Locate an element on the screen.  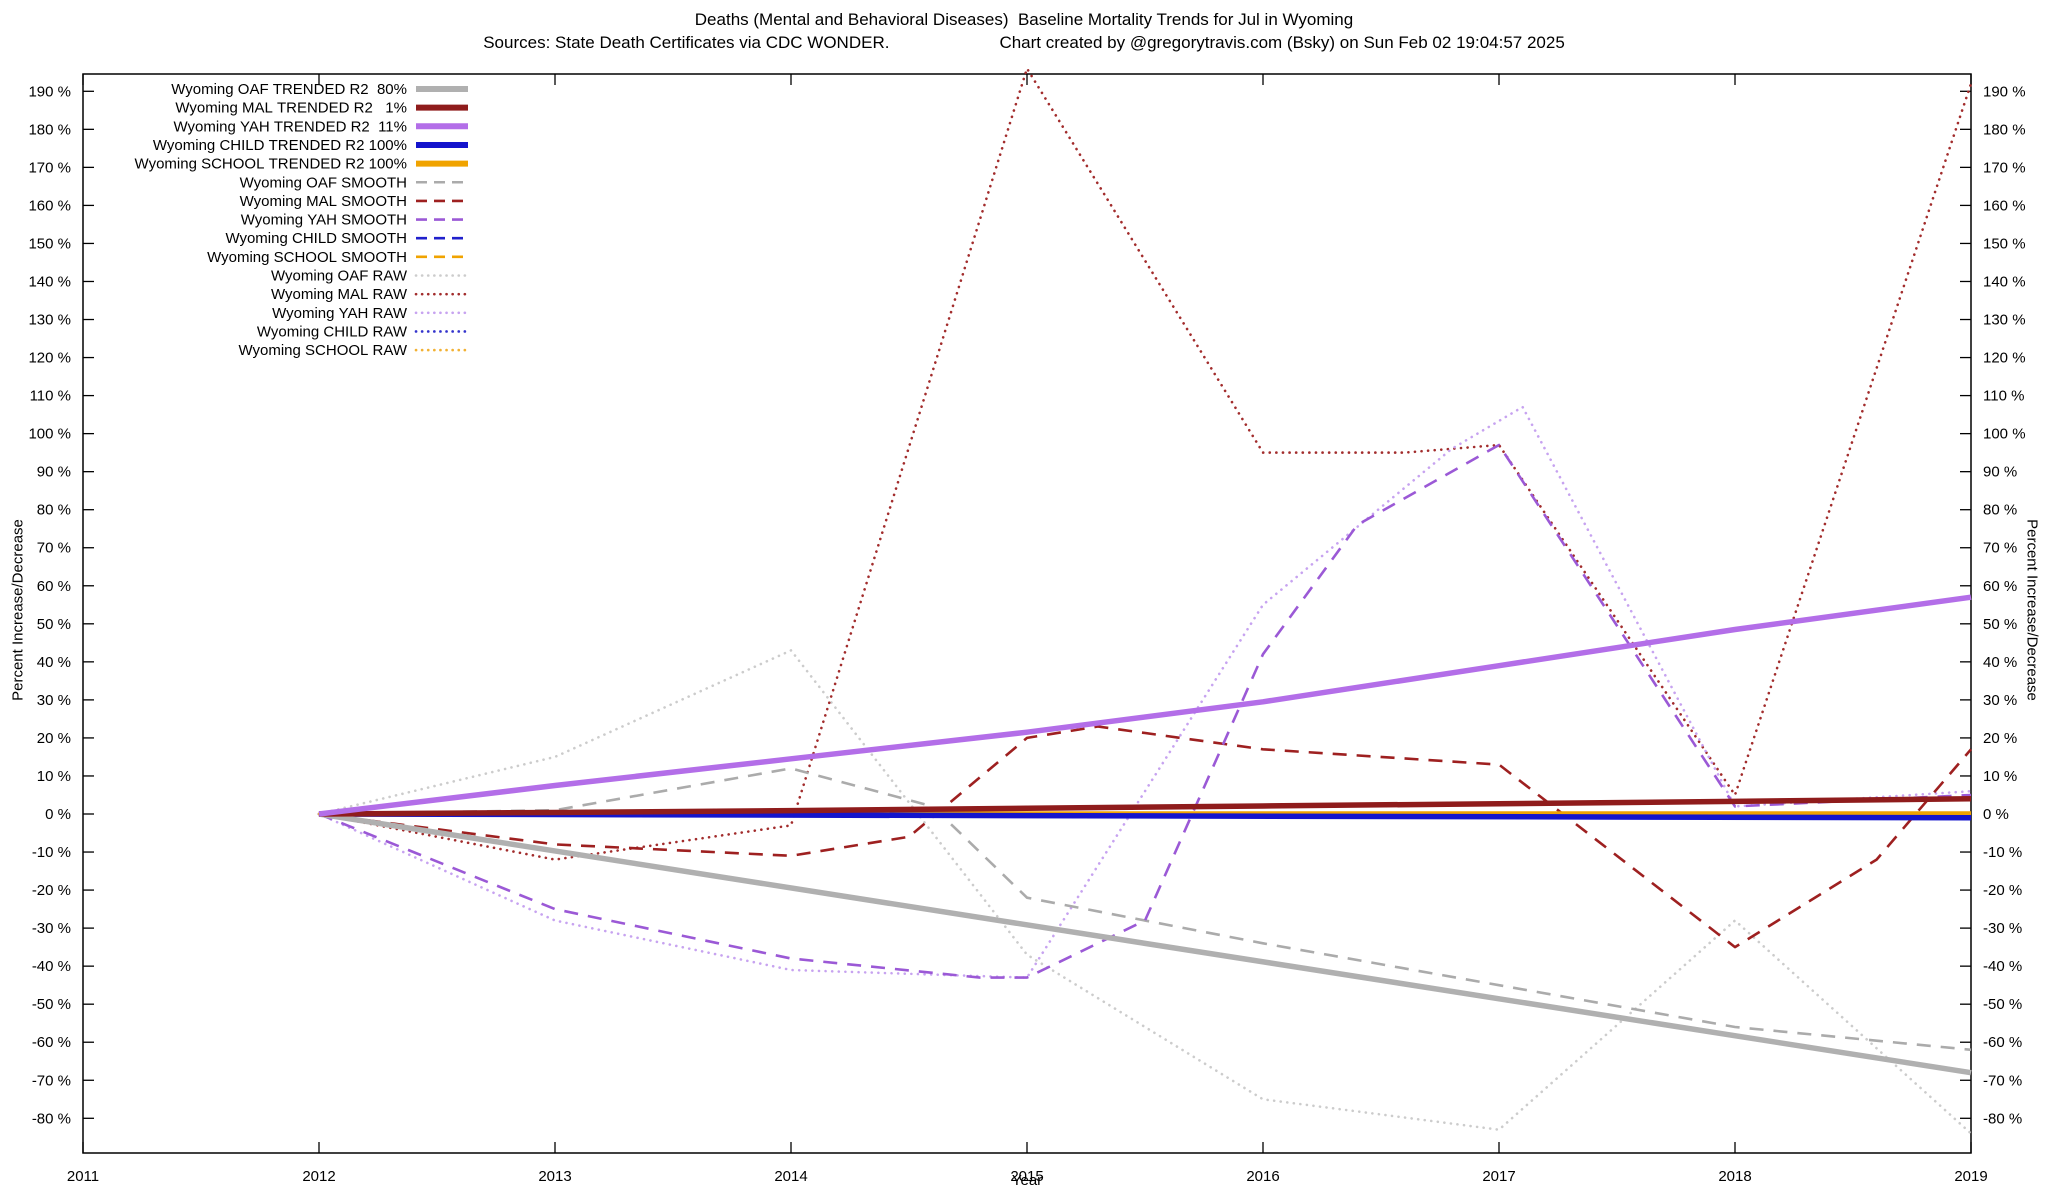
x-axis-label: Year is located at coordinates (1027, 1180).